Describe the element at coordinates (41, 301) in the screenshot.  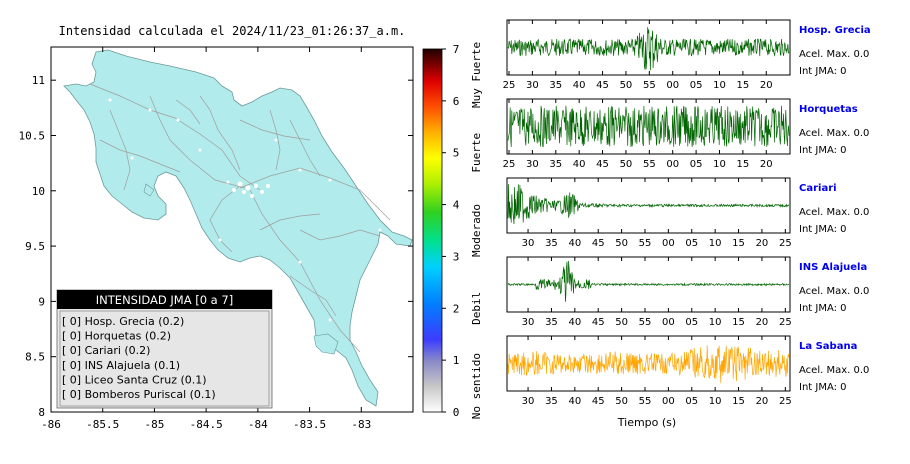
I see `map-y-tick-label: 9` at that location.